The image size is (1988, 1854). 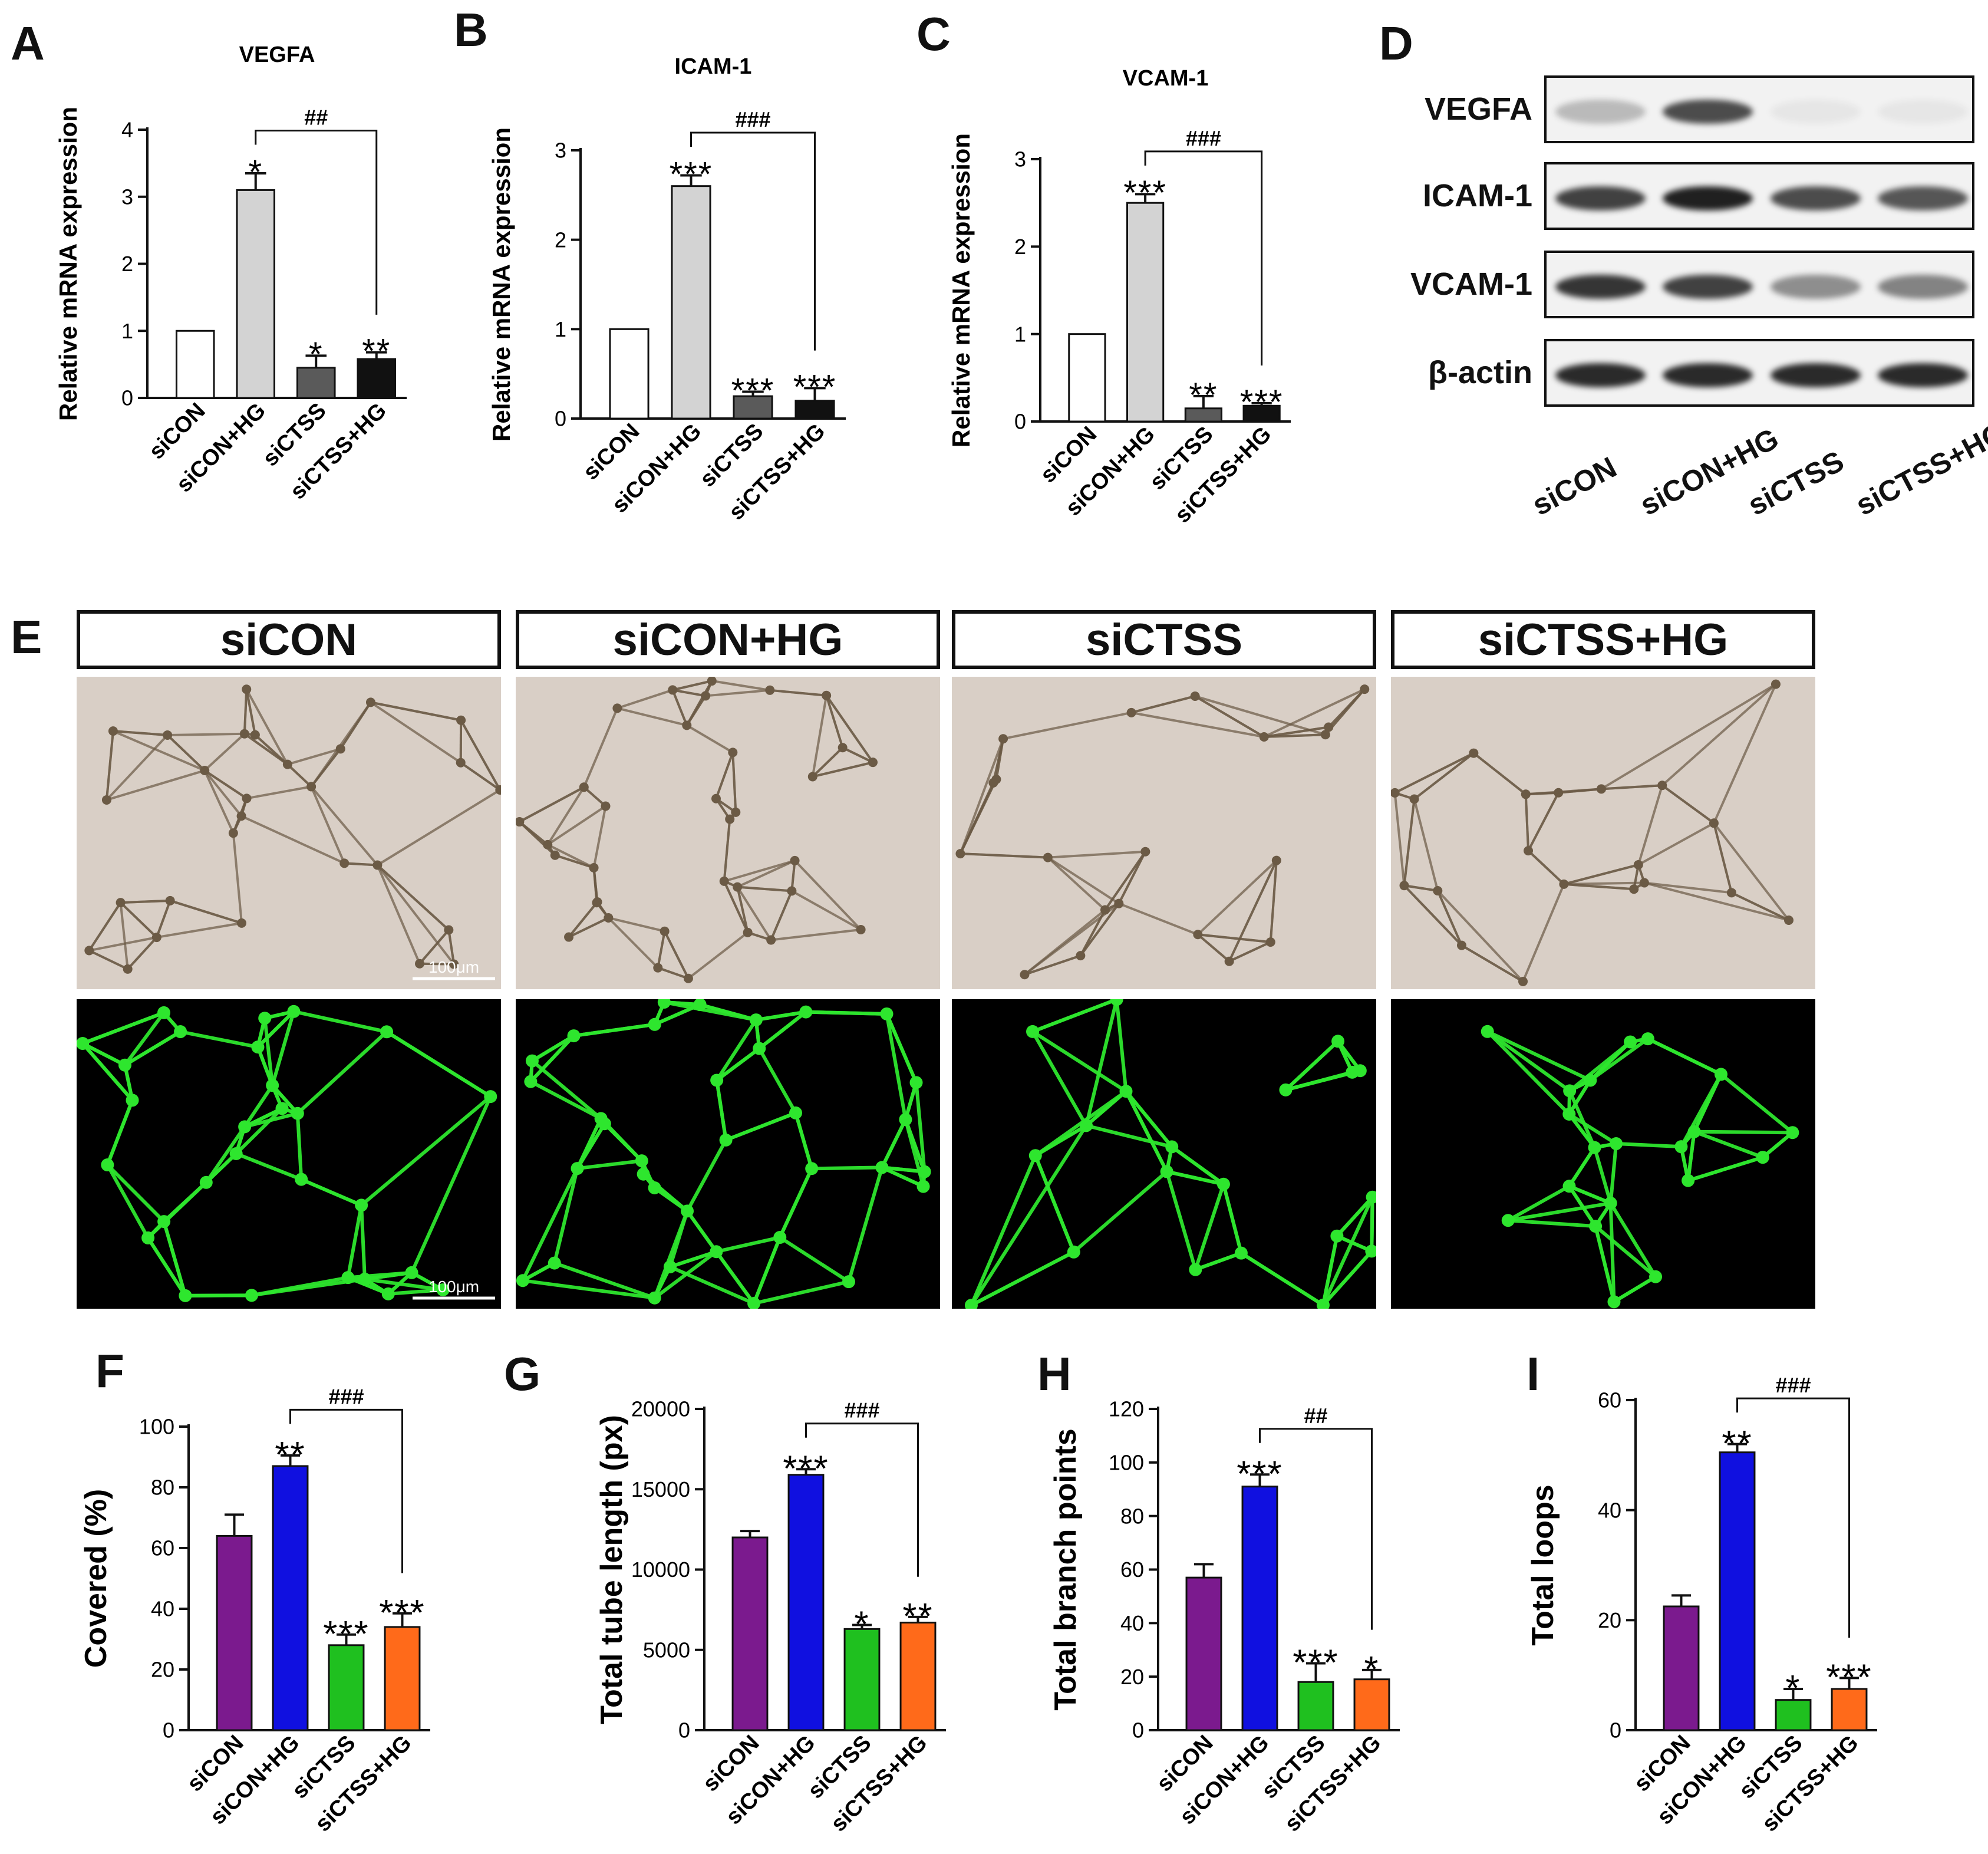 I want to click on y-tick-label: 100, so click(x=156, y=1427).